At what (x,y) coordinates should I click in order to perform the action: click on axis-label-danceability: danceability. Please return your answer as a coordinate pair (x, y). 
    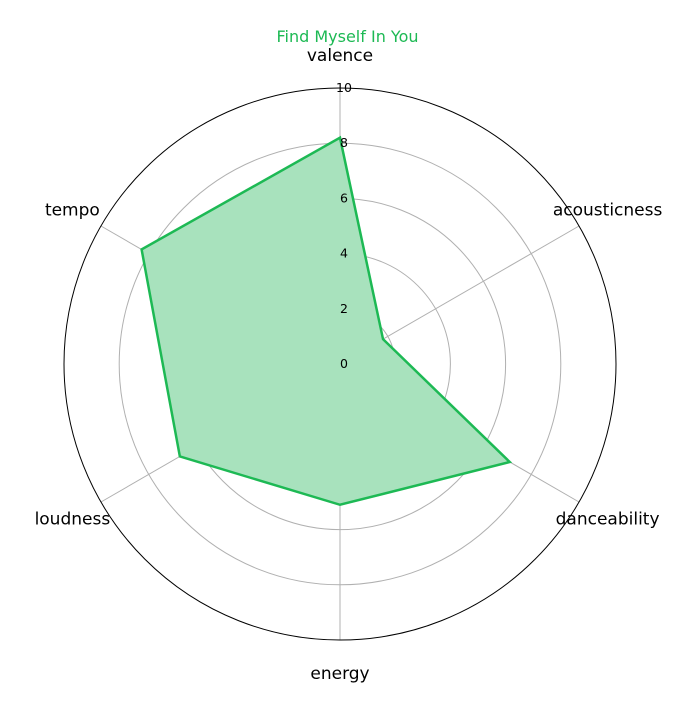
    Looking at the image, I should click on (608, 520).